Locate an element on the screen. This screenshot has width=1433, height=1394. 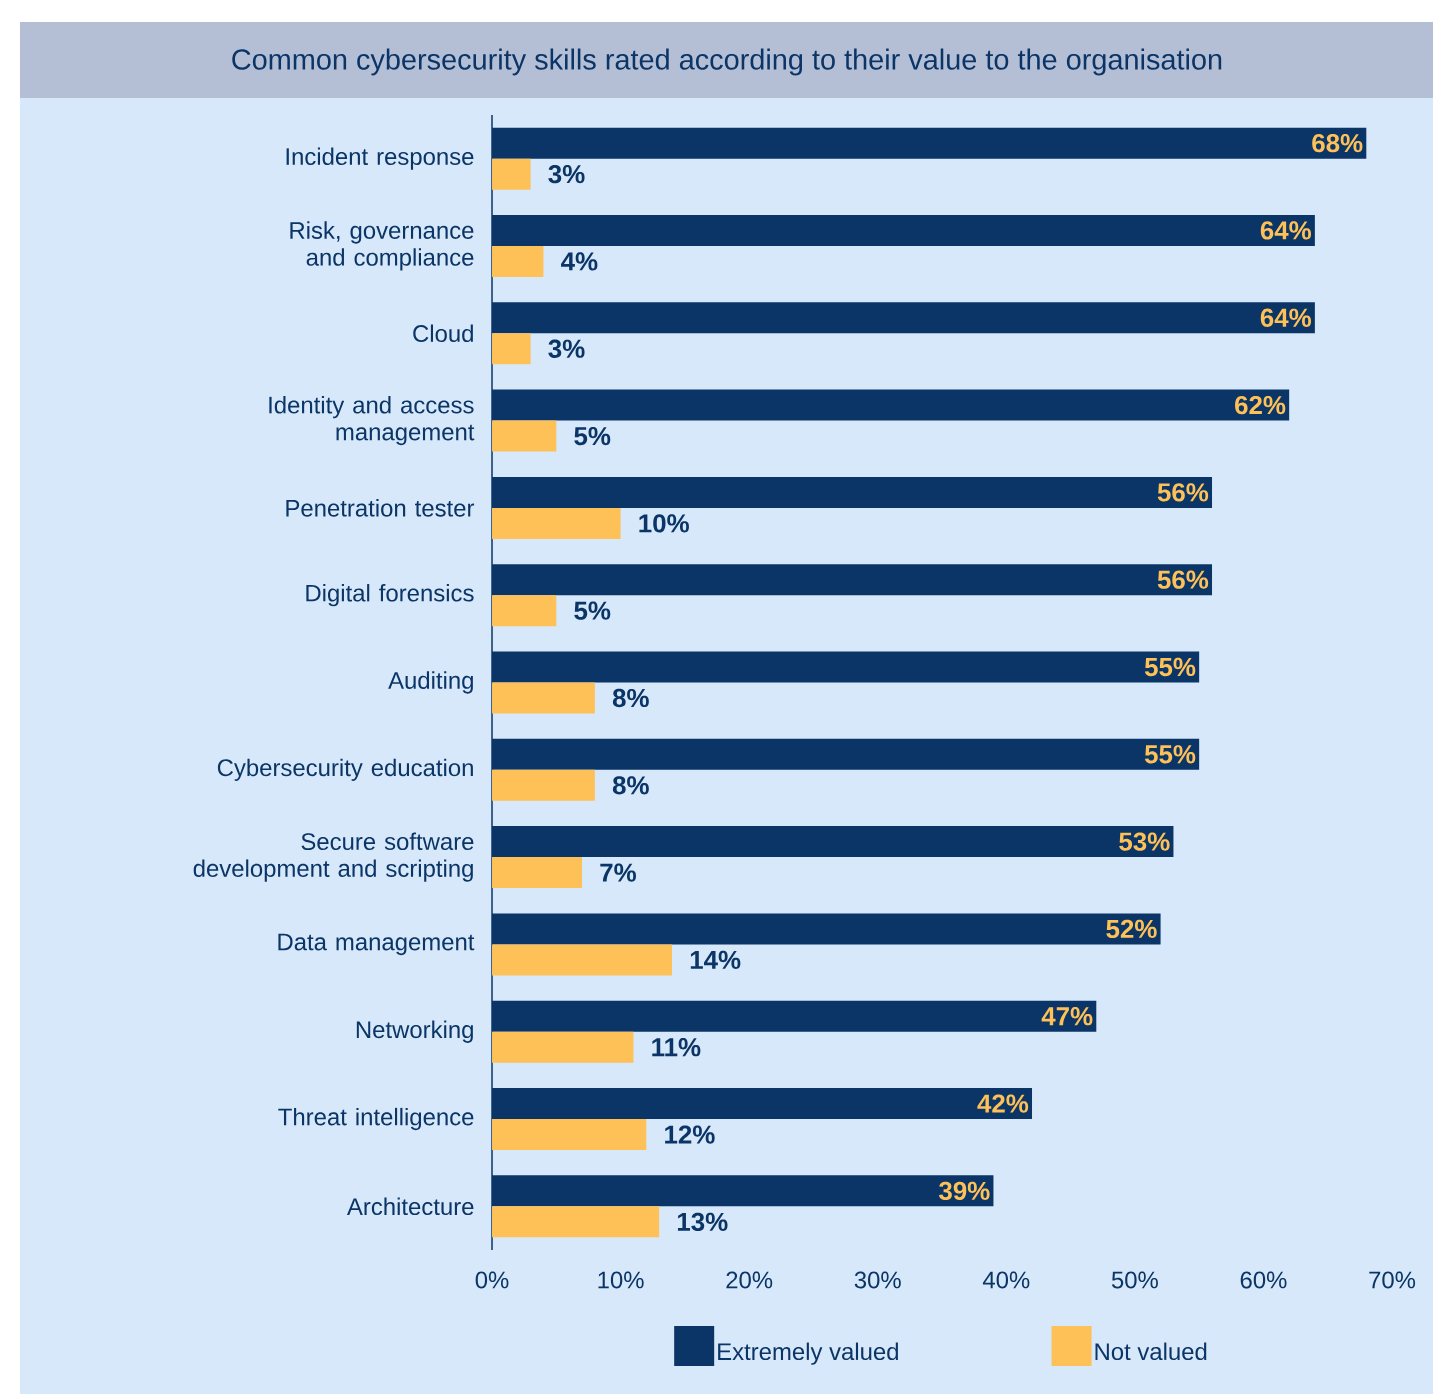
data-label: 10% is located at coordinates (664, 523).